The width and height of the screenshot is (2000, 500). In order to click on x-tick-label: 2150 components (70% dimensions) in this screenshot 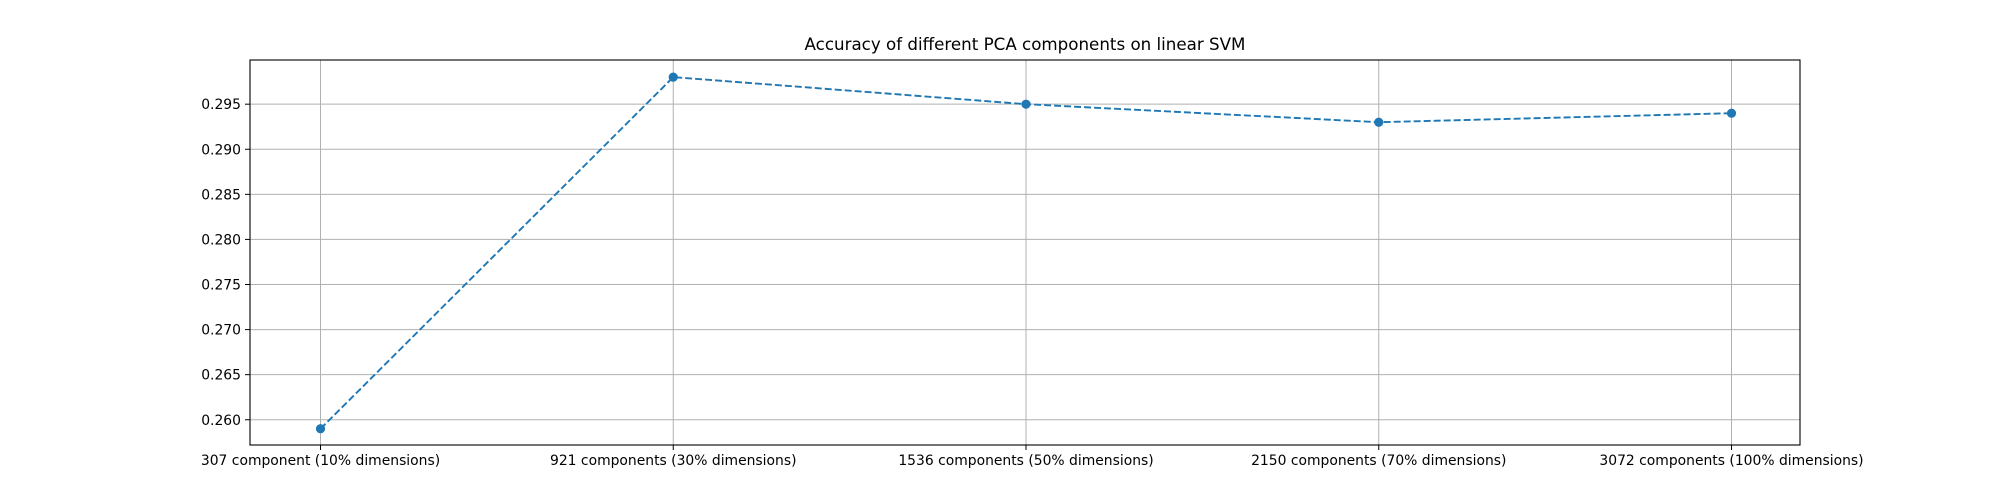, I will do `click(1378, 461)`.